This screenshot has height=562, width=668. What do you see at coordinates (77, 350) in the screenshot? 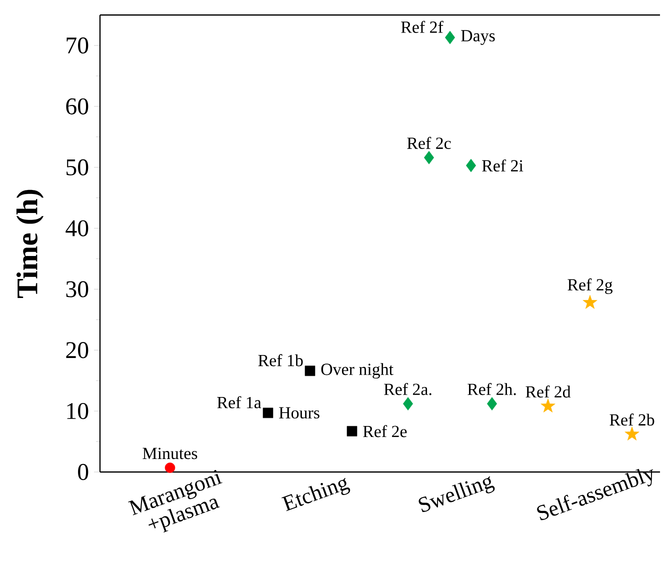
I see `y-tick-label: 20` at bounding box center [77, 350].